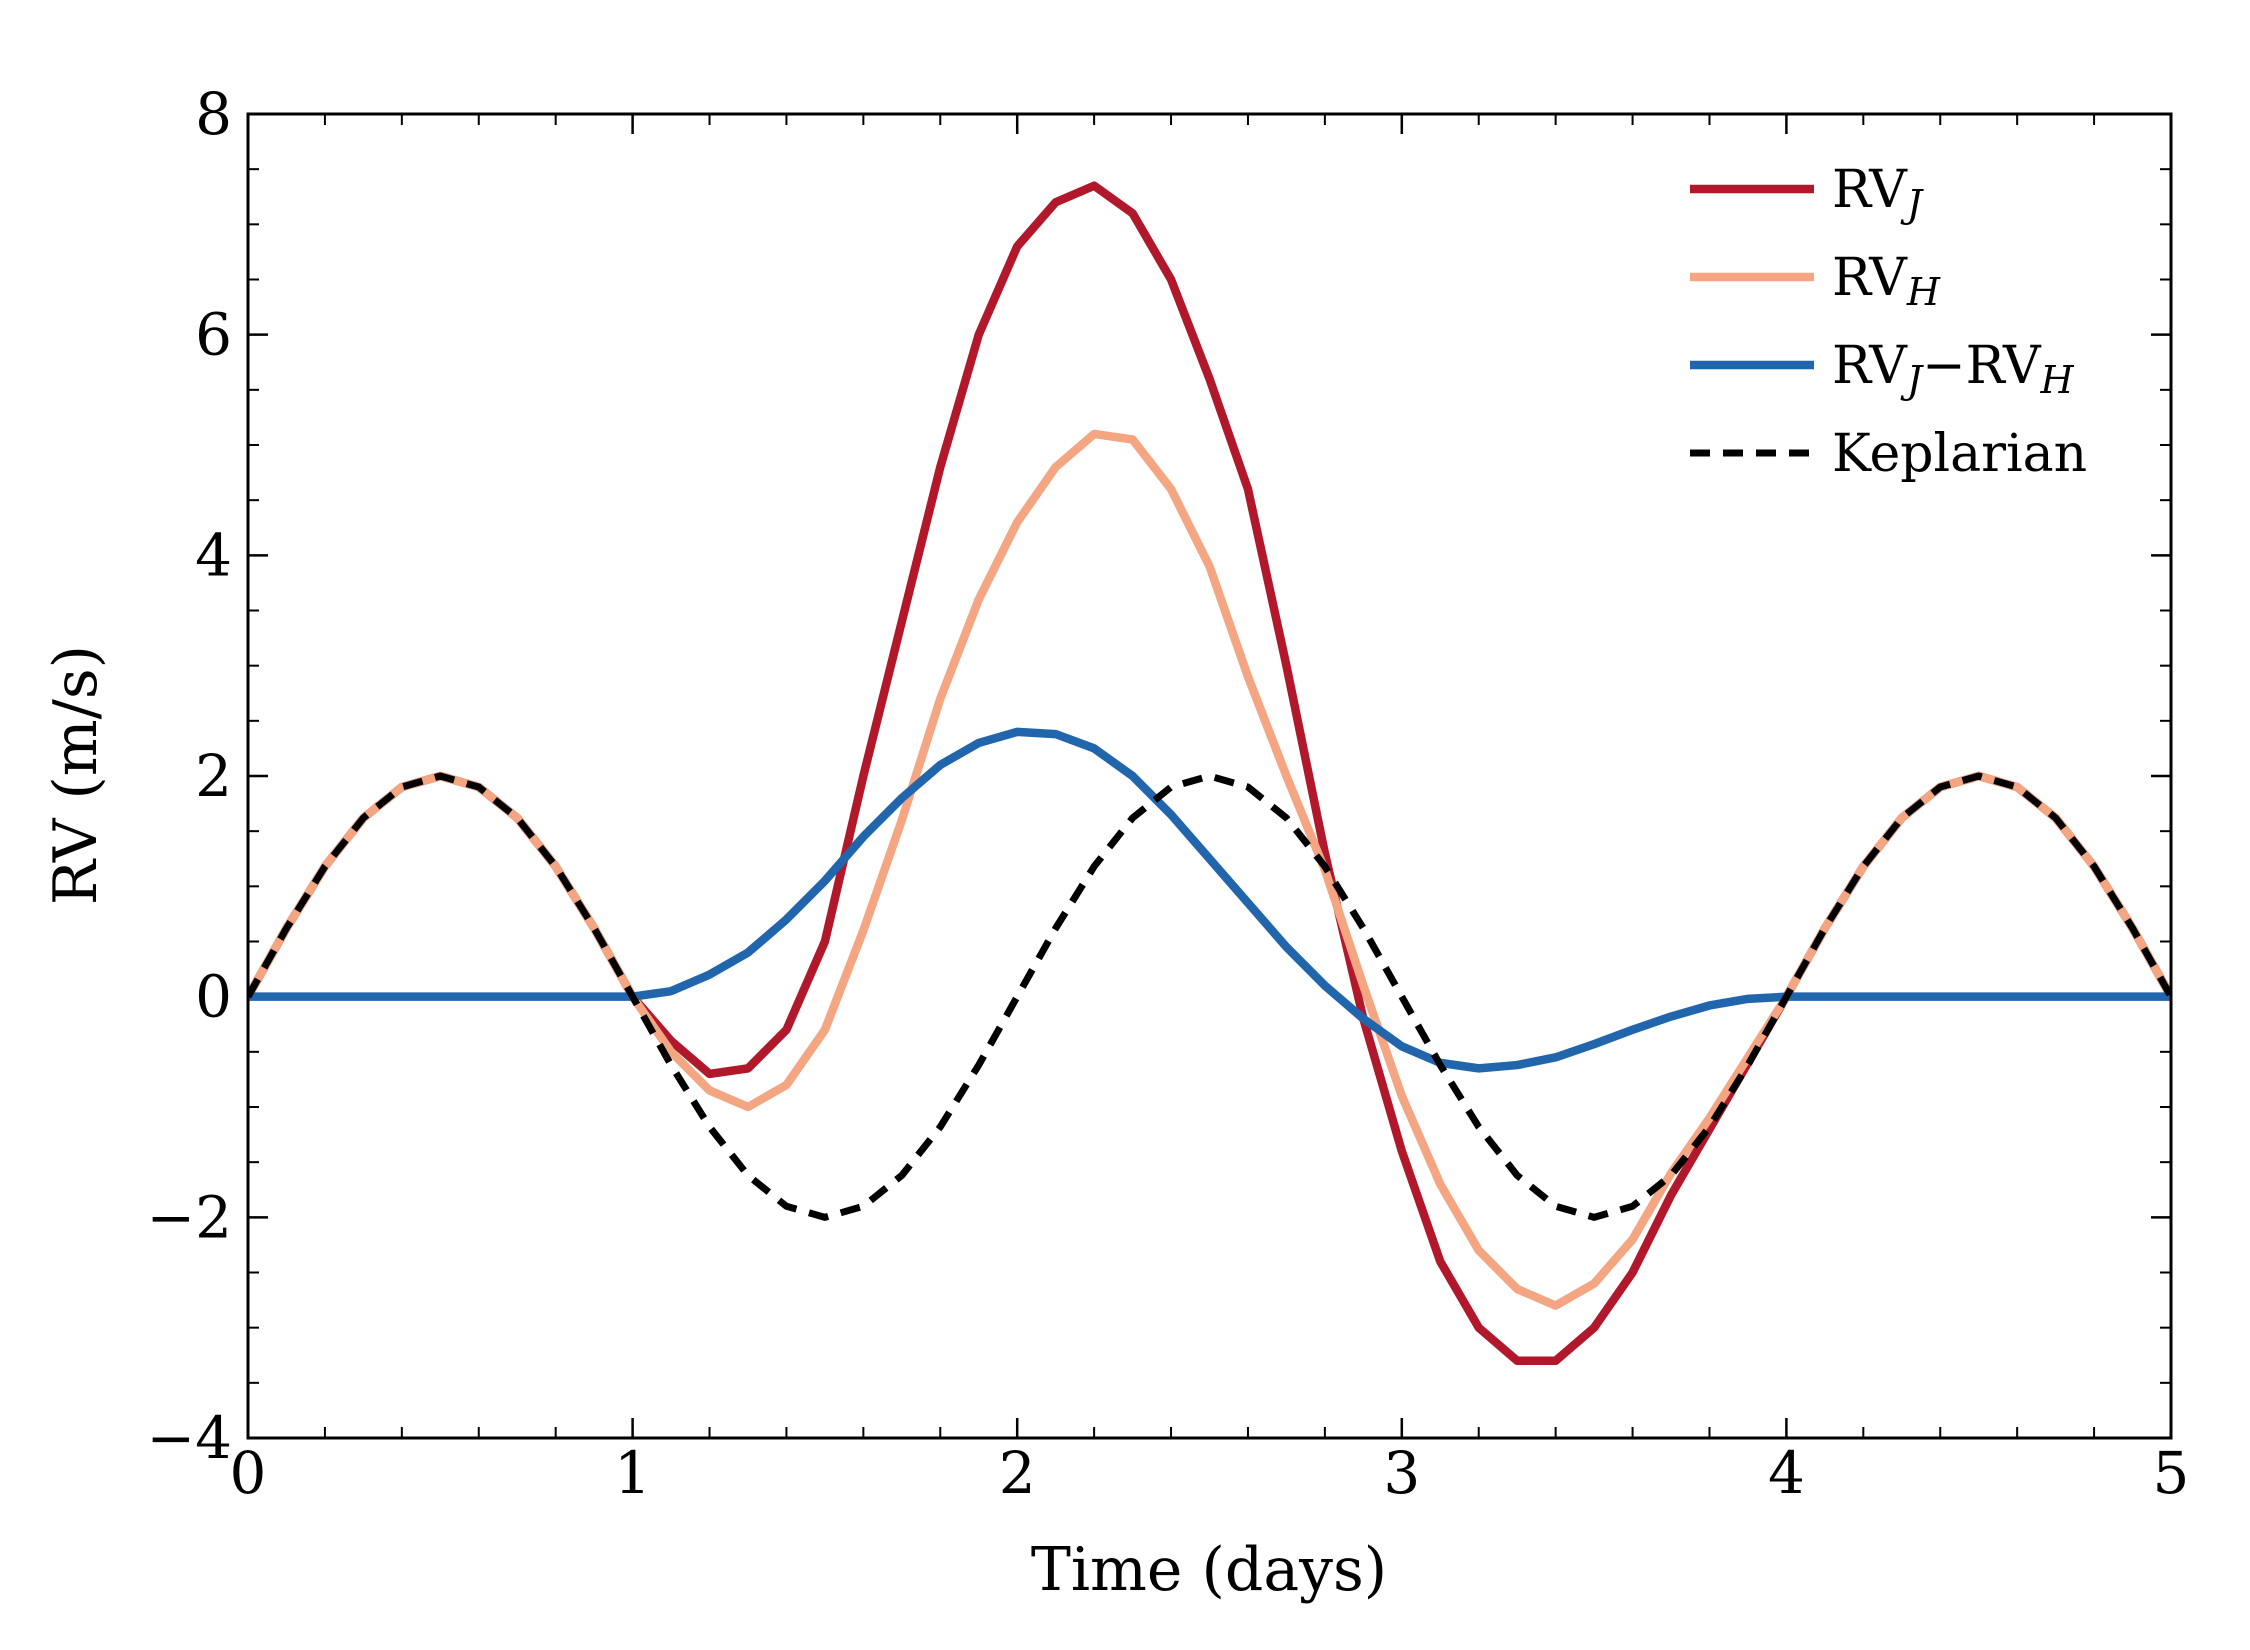 This screenshot has width=2250, height=1650. Describe the element at coordinates (213, 335) in the screenshot. I see `y-tick-label: 6` at that location.